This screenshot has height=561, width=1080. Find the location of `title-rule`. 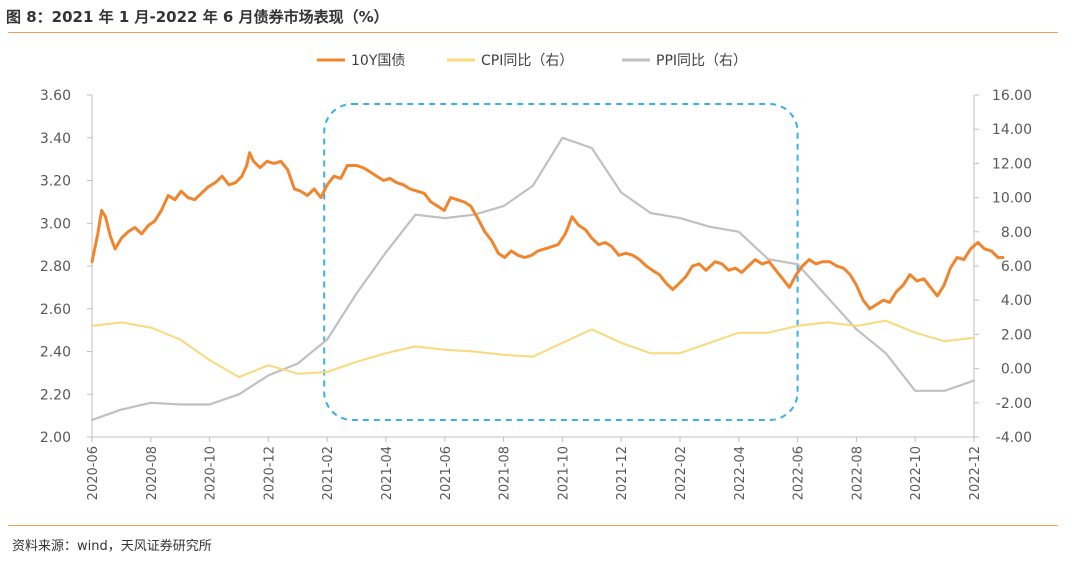

title-rule is located at coordinates (533, 32).